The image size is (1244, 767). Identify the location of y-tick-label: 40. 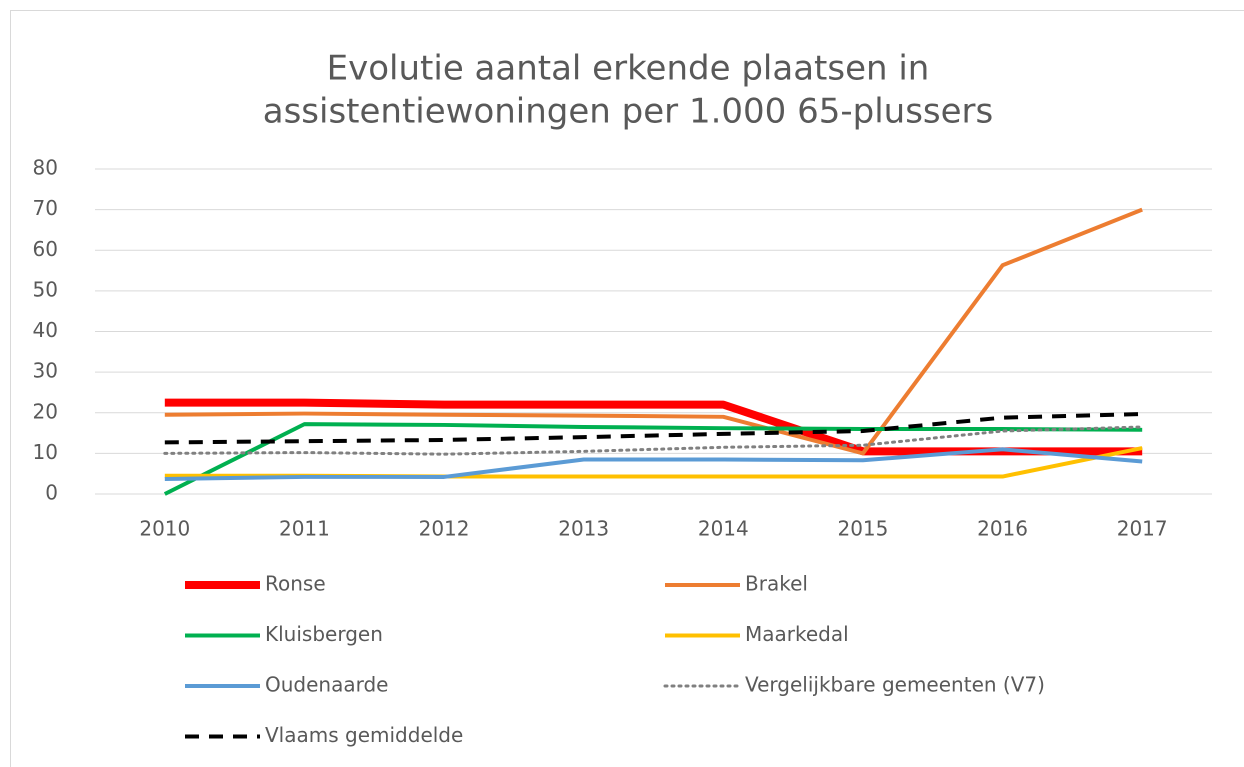
(45, 330).